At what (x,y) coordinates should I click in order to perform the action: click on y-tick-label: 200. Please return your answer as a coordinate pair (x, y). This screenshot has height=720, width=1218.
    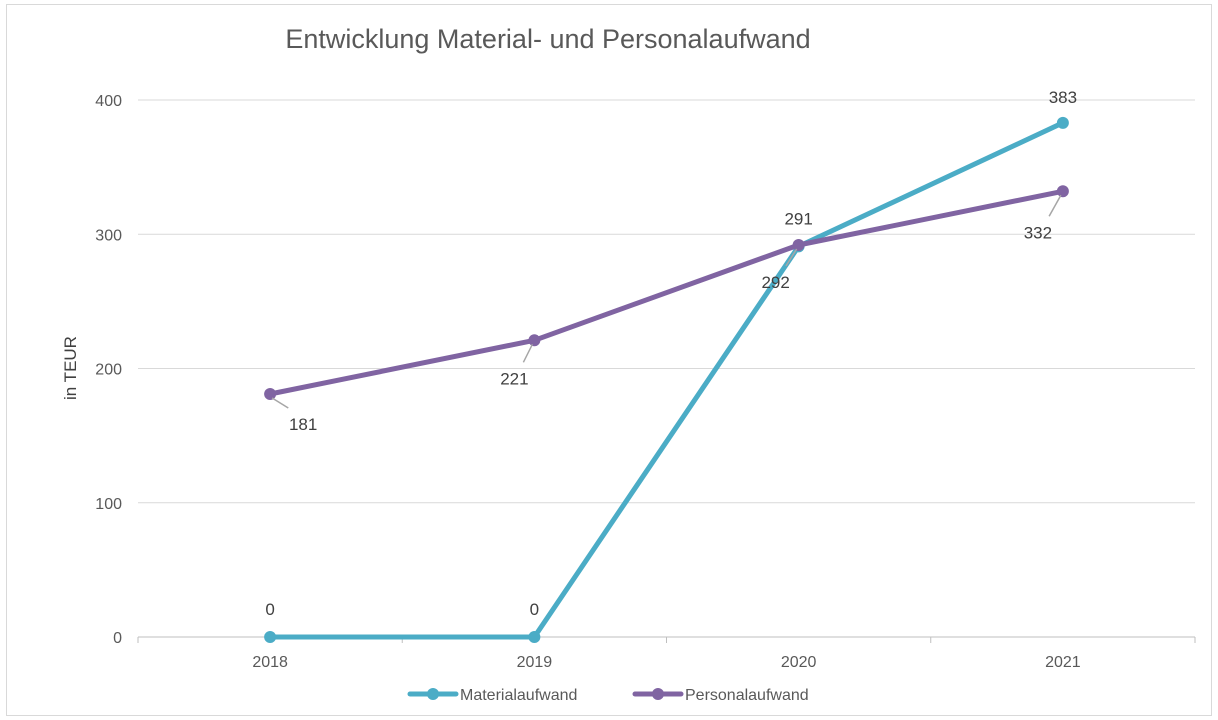
    Looking at the image, I should click on (108, 370).